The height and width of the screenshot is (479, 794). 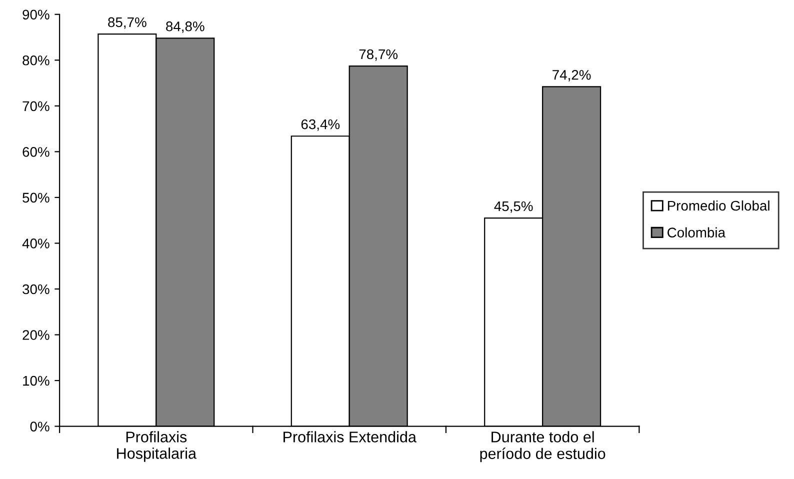 What do you see at coordinates (36, 152) in the screenshot?
I see `y-tick-label: 60%` at bounding box center [36, 152].